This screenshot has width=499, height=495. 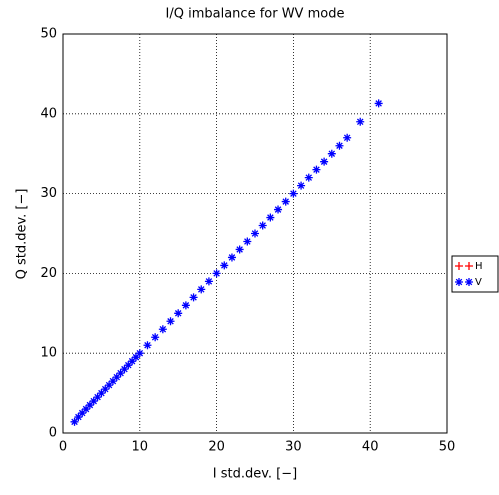 I want to click on legend-label: V, so click(x=478, y=282).